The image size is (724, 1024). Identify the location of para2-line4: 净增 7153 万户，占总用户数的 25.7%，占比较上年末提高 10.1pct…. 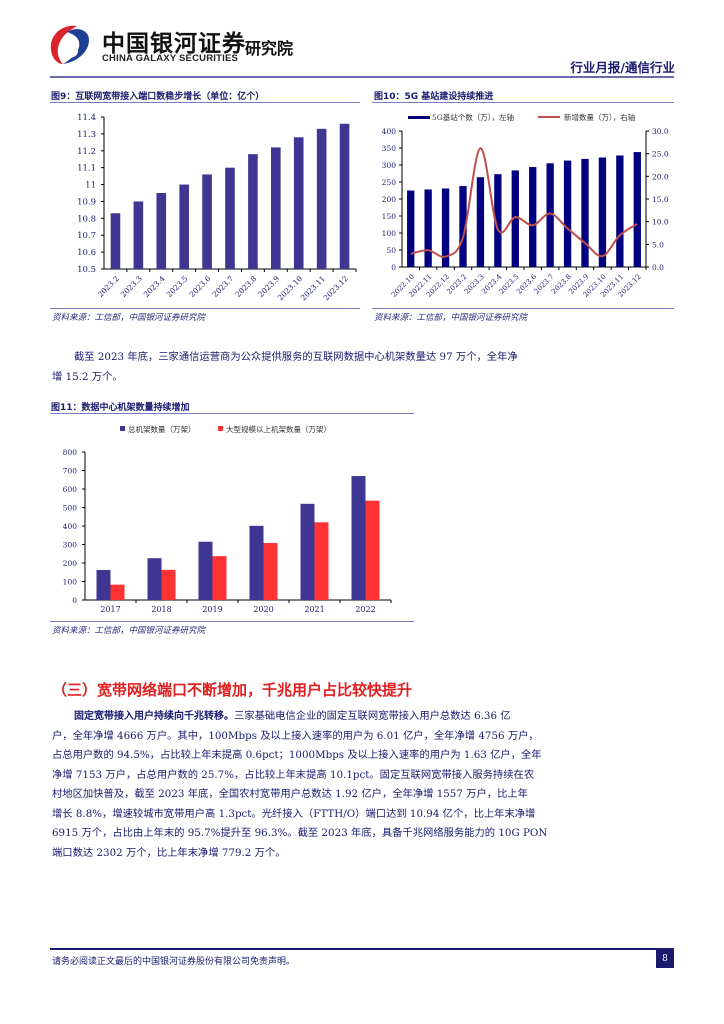
(293, 774).